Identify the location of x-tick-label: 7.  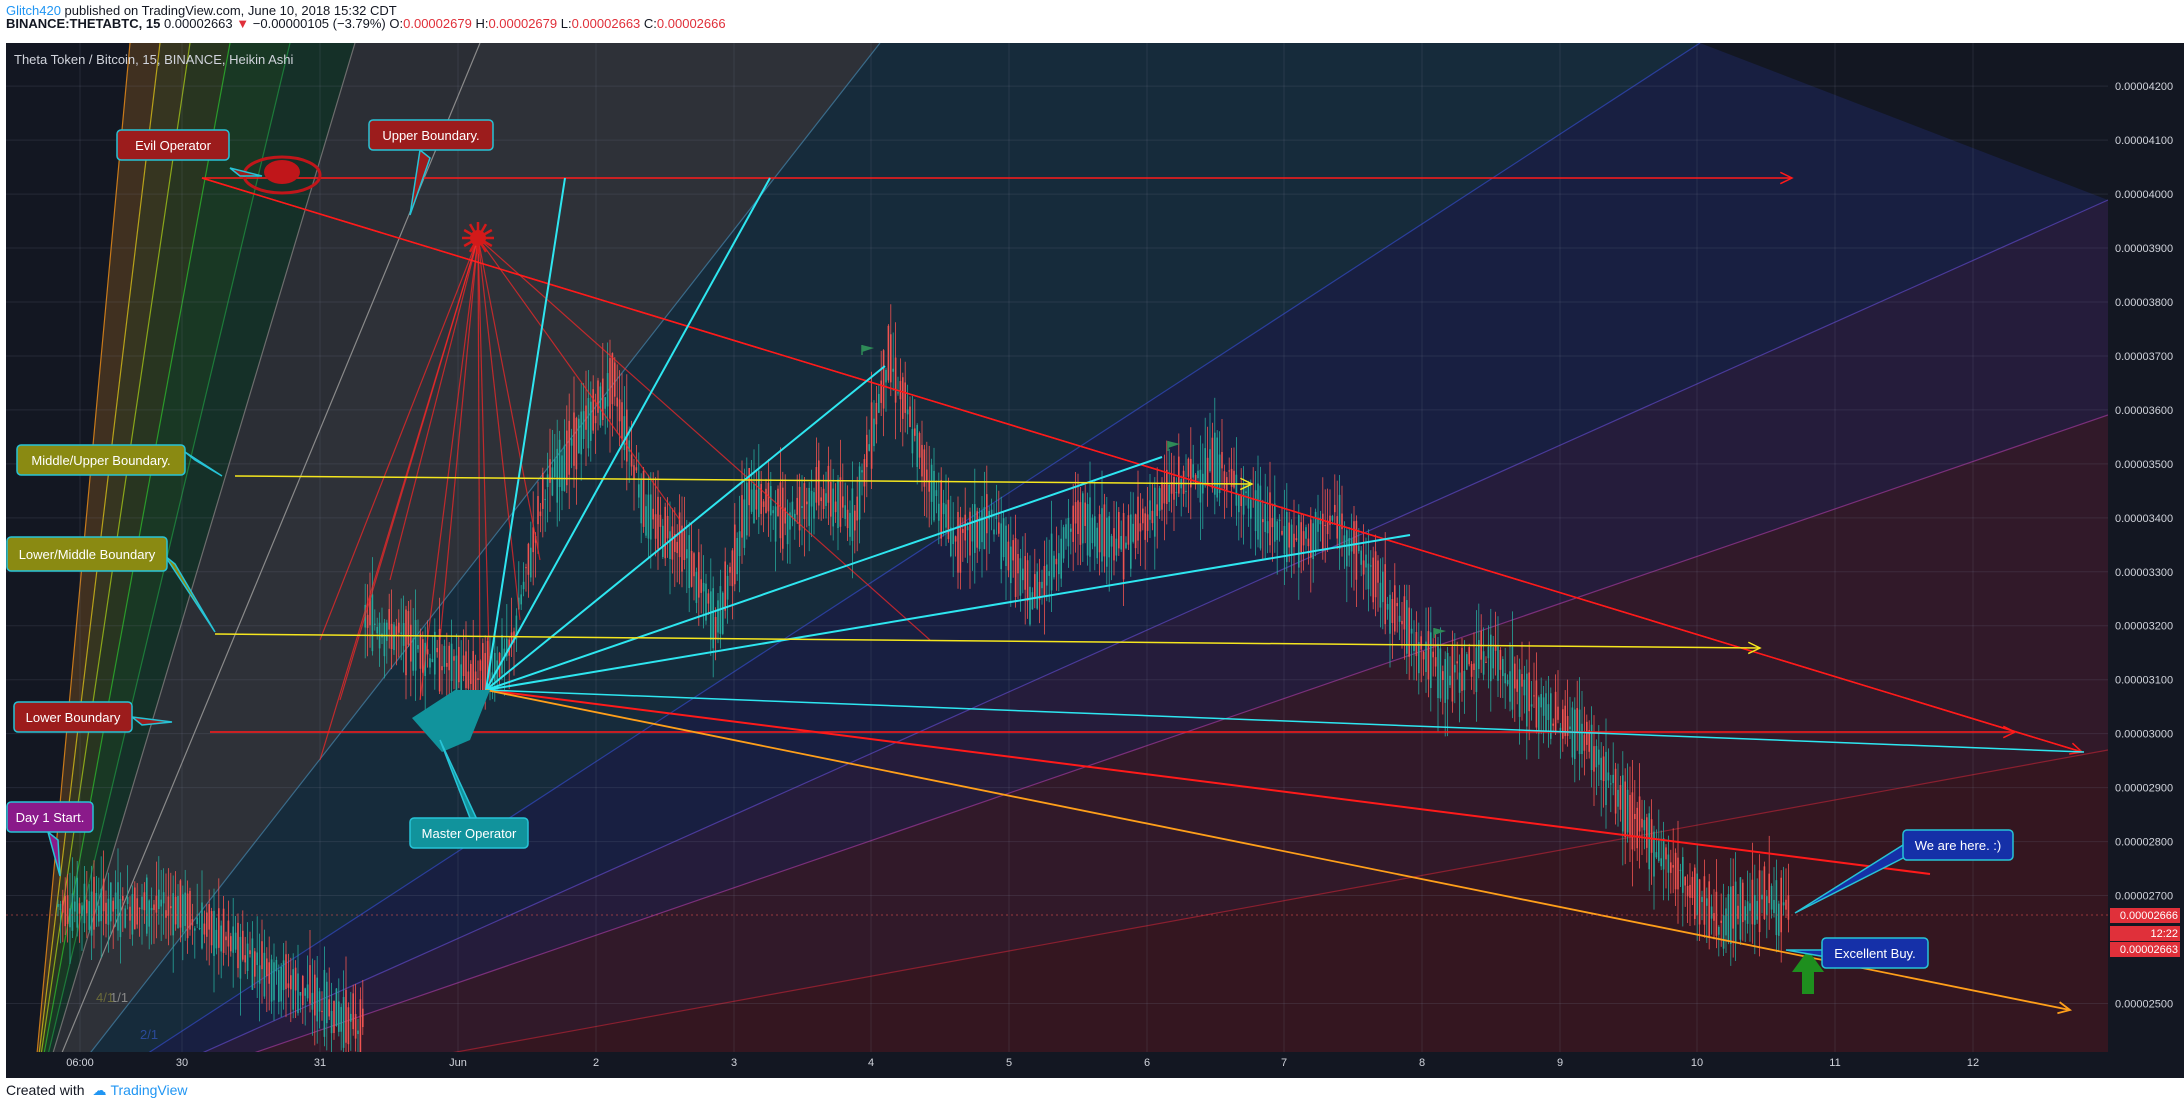
(1284, 1063).